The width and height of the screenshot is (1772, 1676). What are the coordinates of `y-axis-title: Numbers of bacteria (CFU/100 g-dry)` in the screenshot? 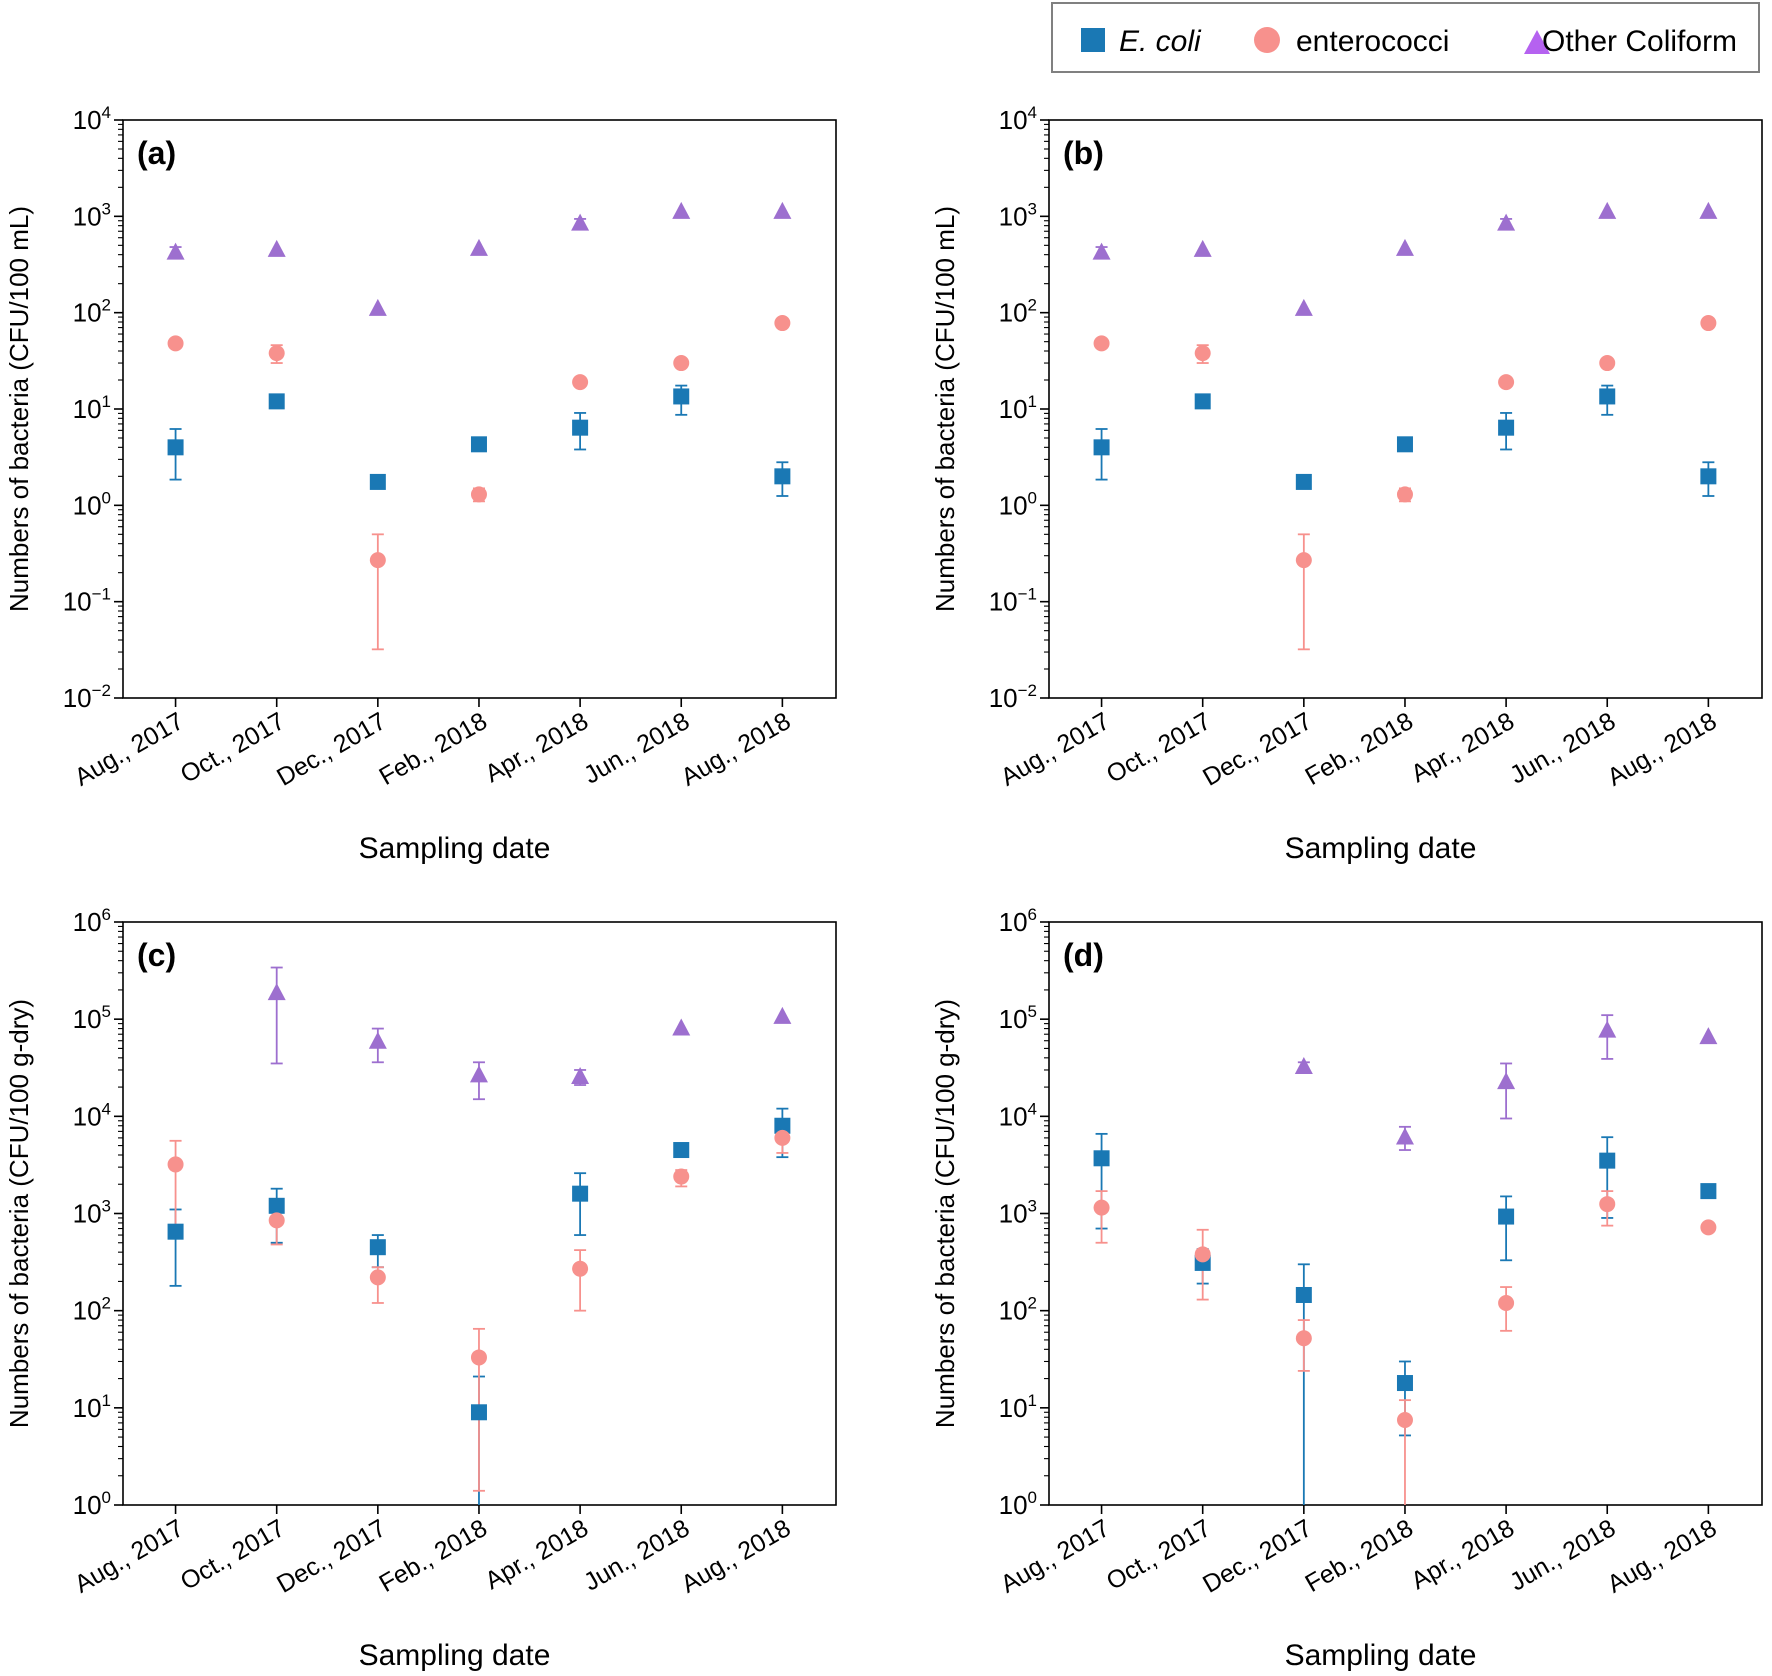 It's located at (19, 1213).